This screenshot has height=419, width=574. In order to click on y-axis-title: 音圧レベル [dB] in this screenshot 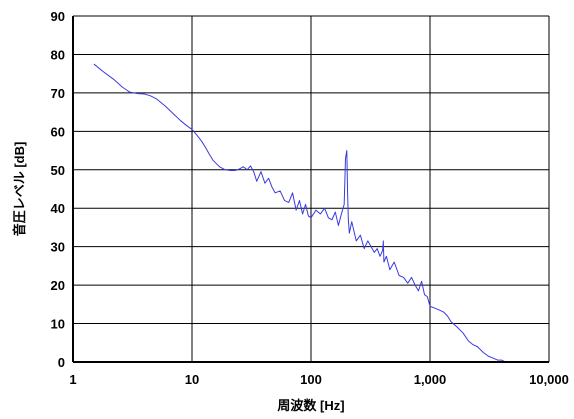, I will do `click(19, 189)`.